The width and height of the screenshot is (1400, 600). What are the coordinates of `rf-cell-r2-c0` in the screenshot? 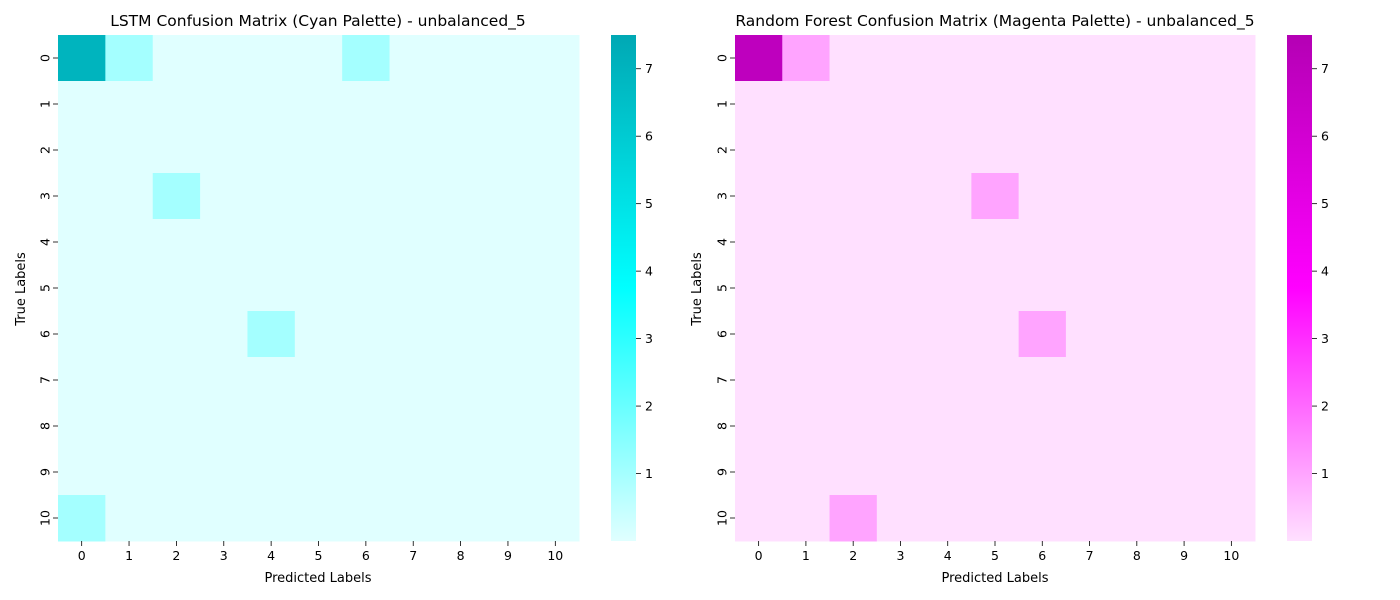 It's located at (759, 150).